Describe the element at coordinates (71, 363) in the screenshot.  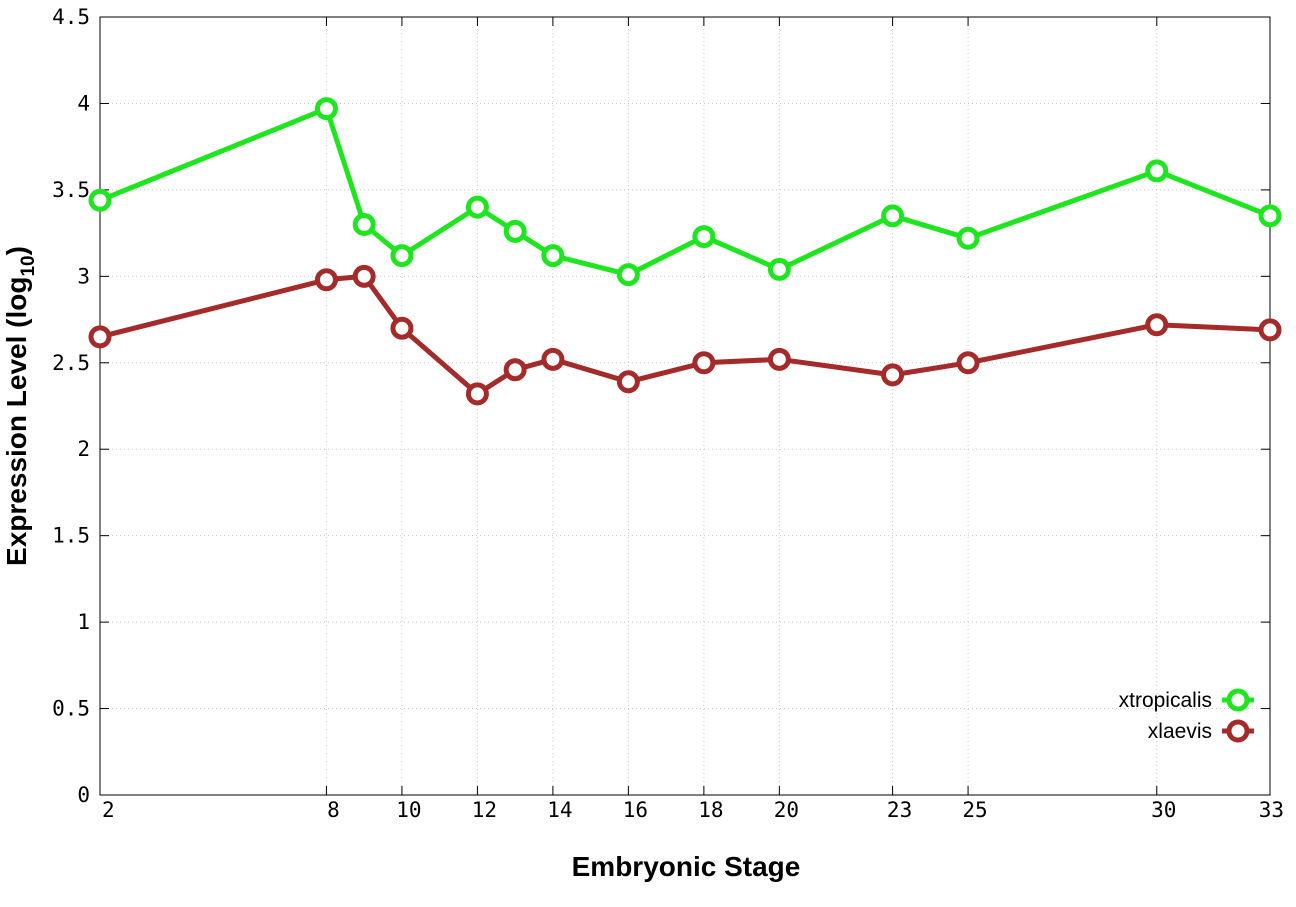
I see `y-tick-label: 2.5` at that location.